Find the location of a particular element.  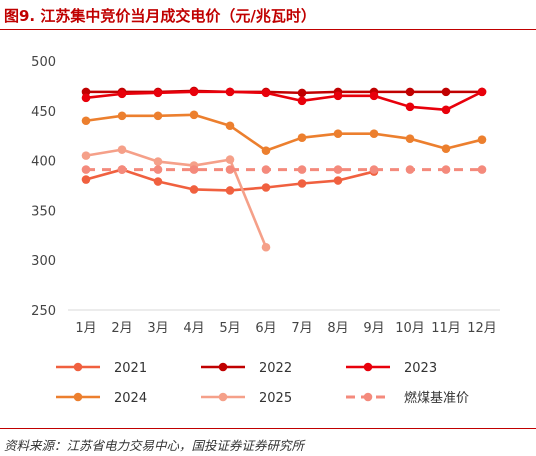

x-tick-label: 10月 is located at coordinates (410, 328).